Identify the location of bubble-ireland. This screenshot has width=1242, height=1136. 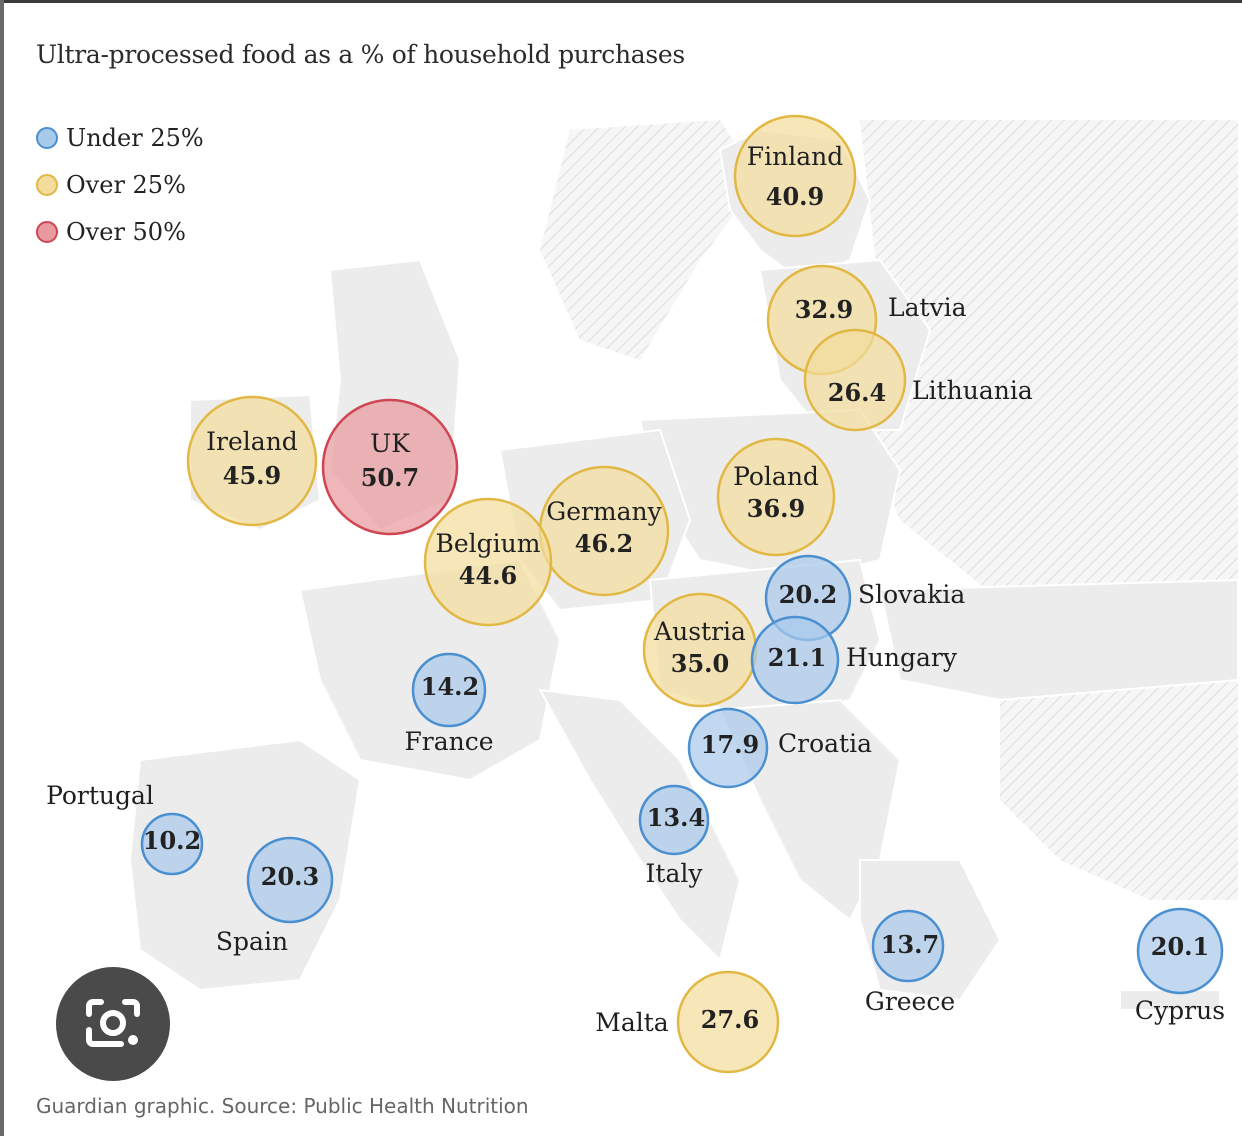
(252, 461).